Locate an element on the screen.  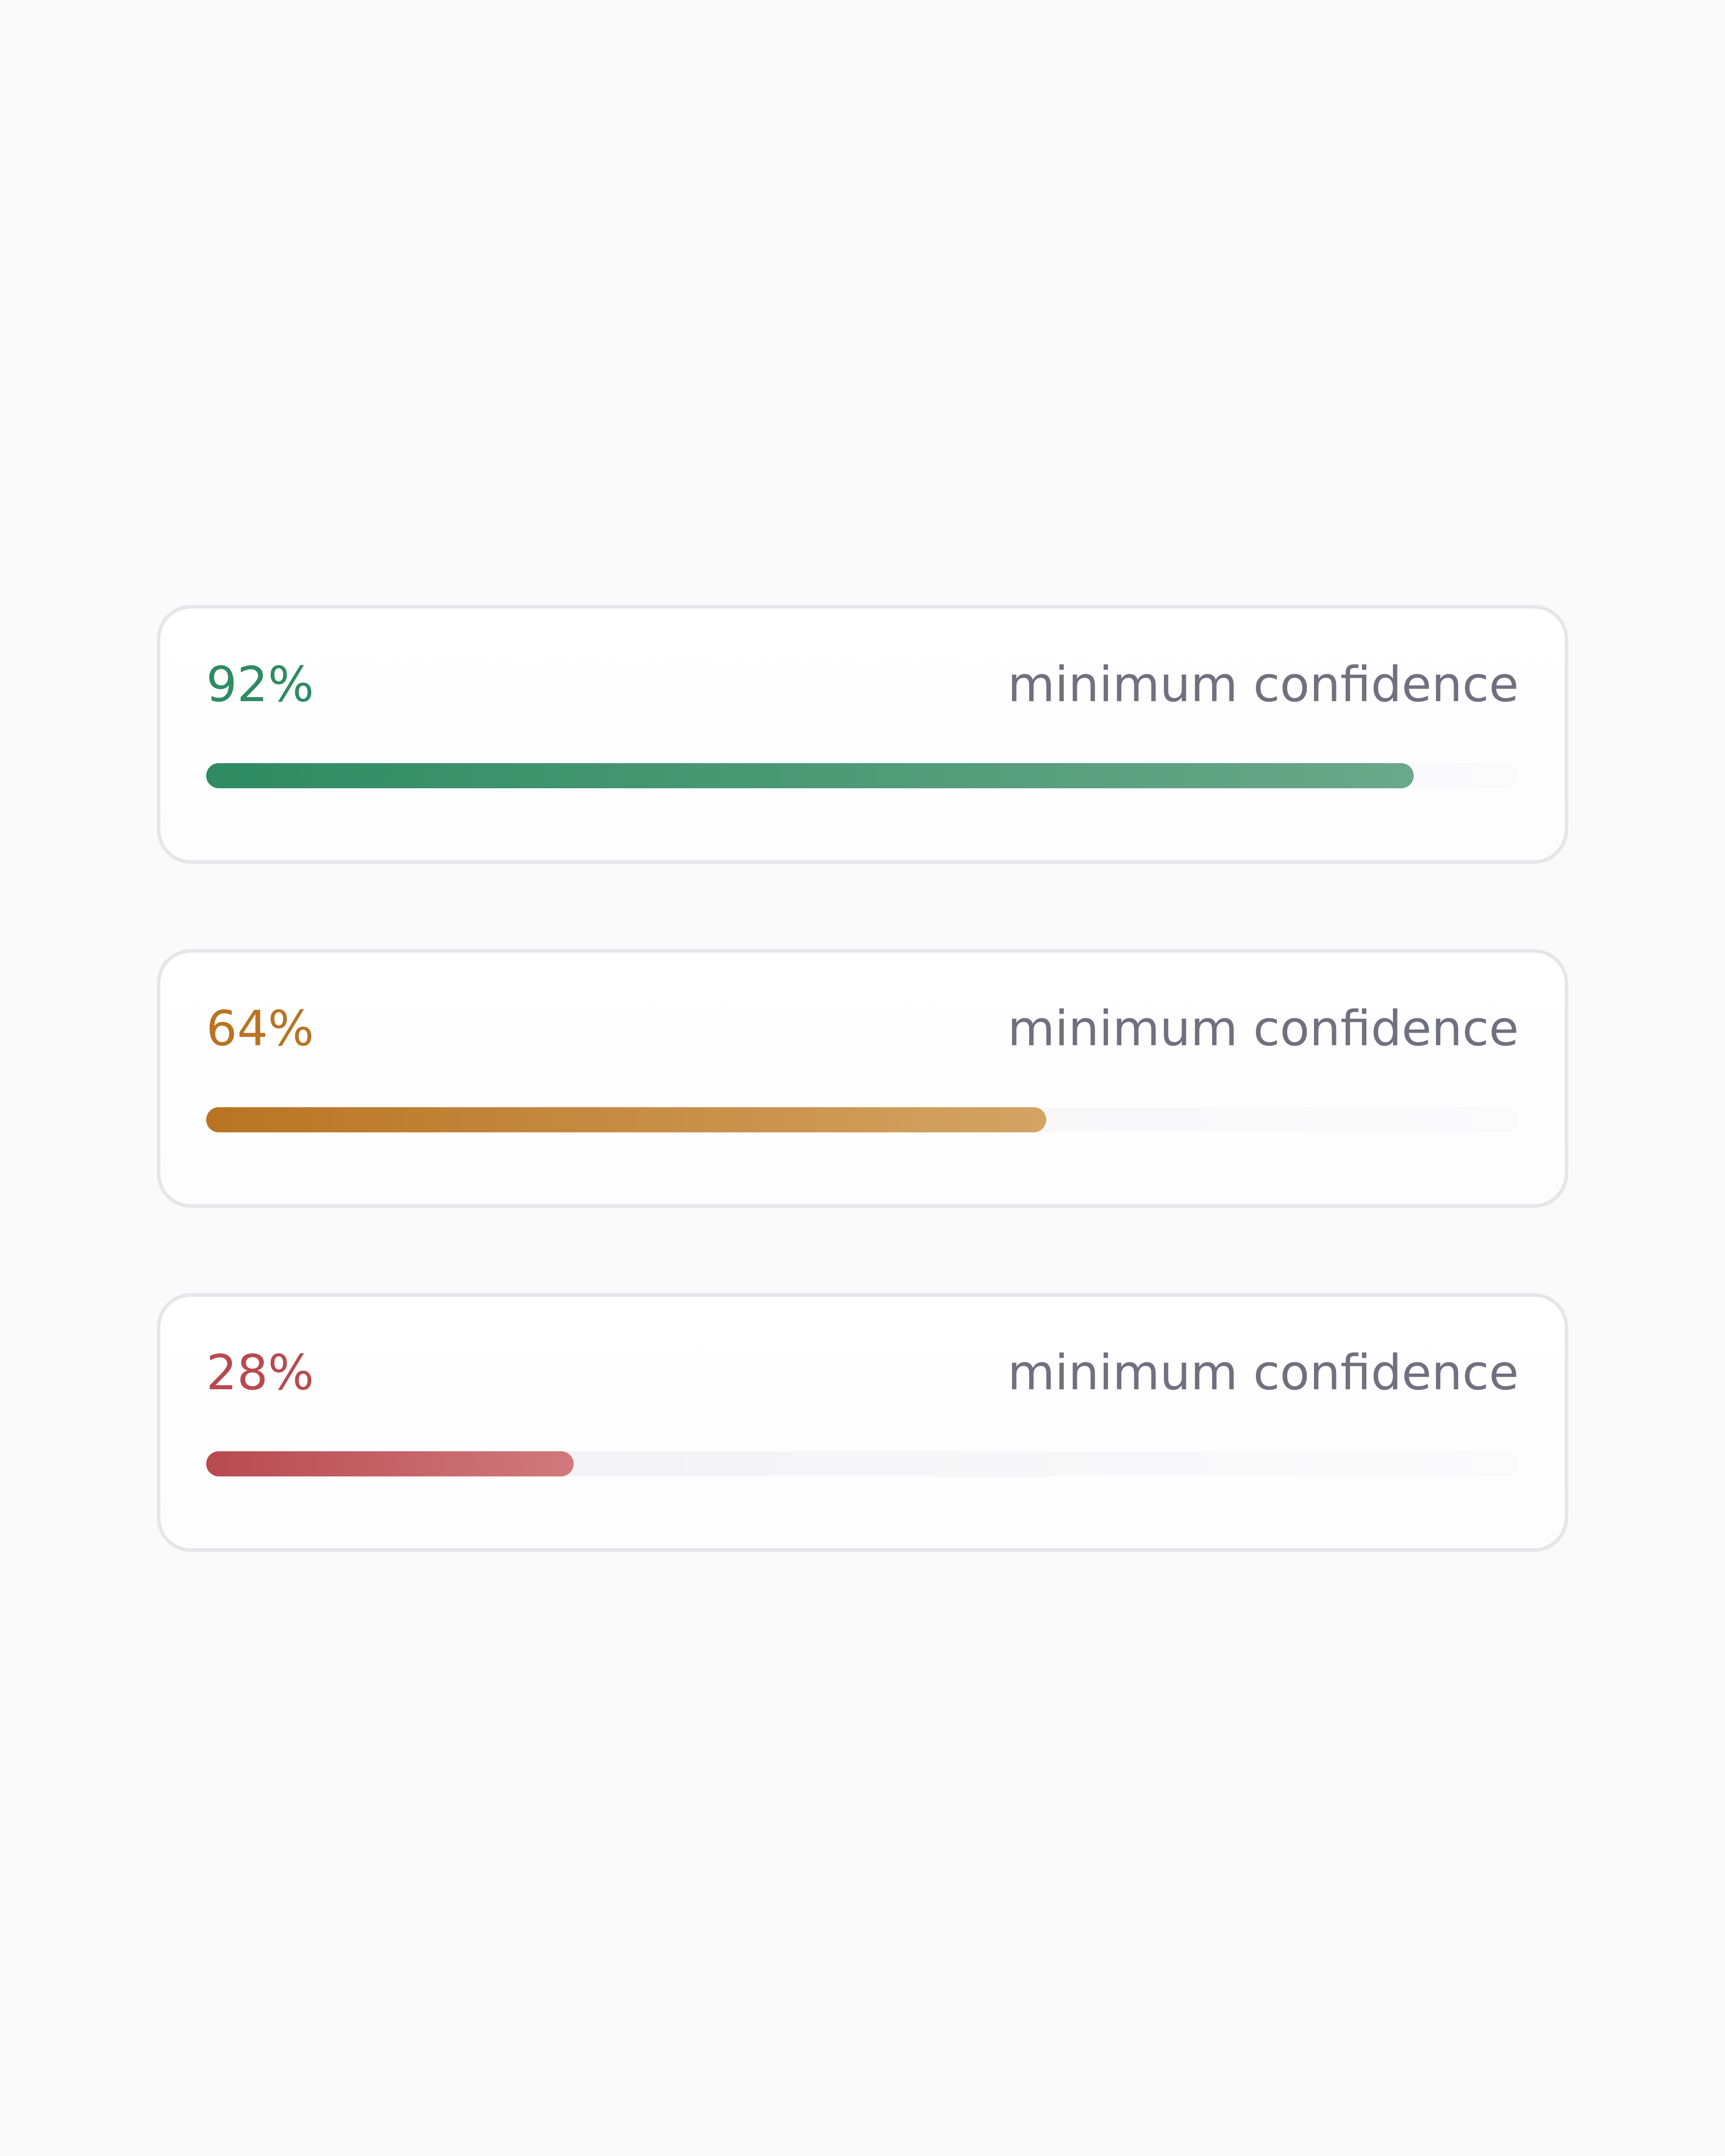
confidence-card: 28% minimum confidence is located at coordinates (862, 1423).